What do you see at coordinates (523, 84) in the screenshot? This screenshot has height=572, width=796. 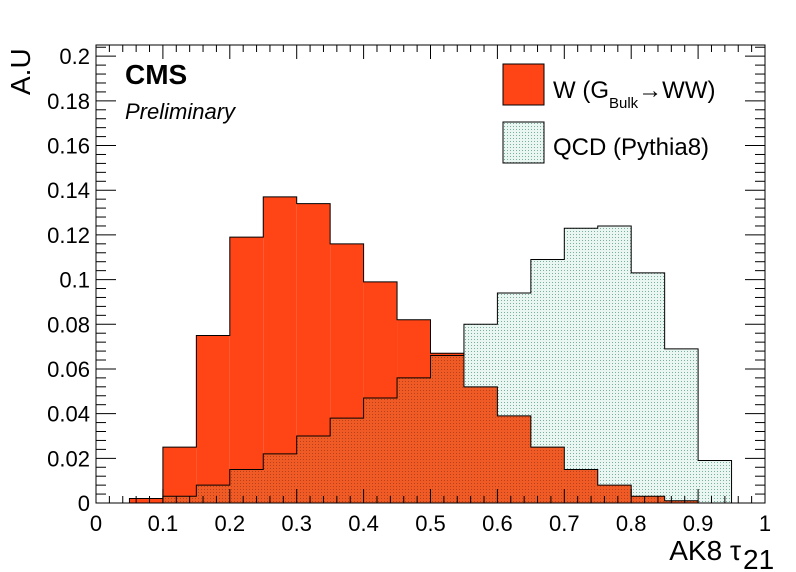 I see `legend-swatch-w` at bounding box center [523, 84].